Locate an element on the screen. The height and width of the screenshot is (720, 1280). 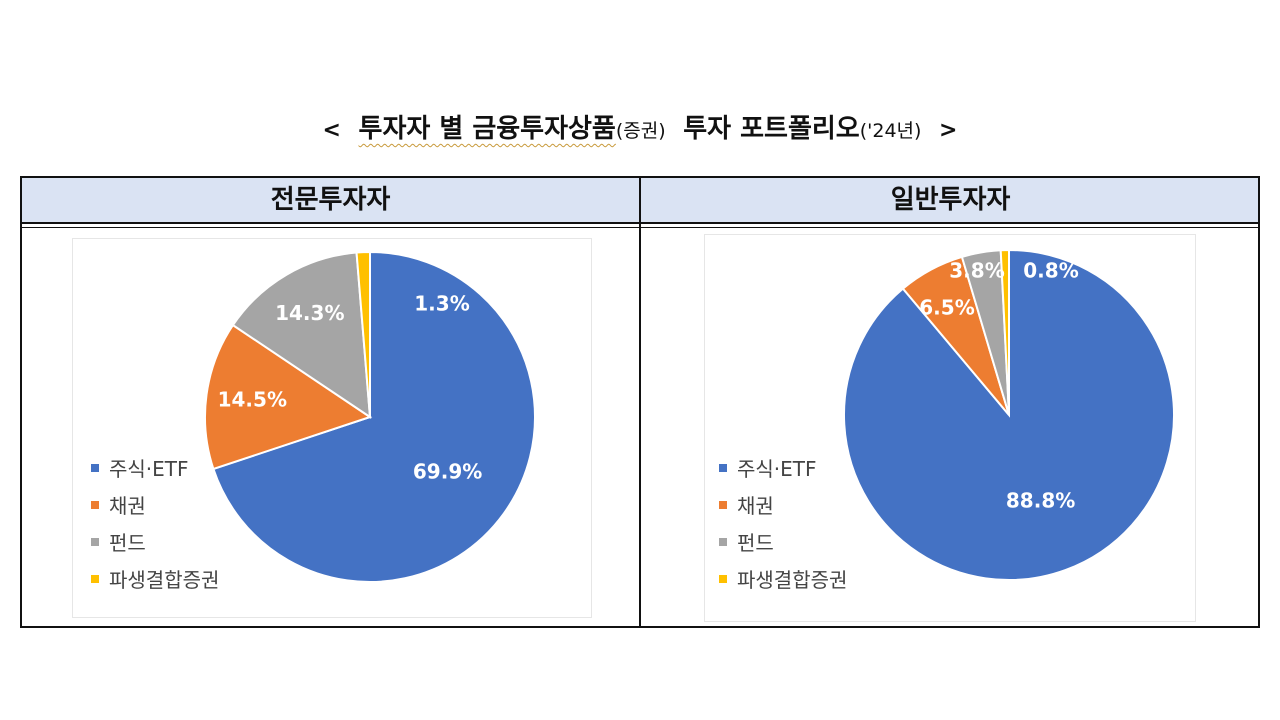
title-close-bracket: > is located at coordinates (948, 130).